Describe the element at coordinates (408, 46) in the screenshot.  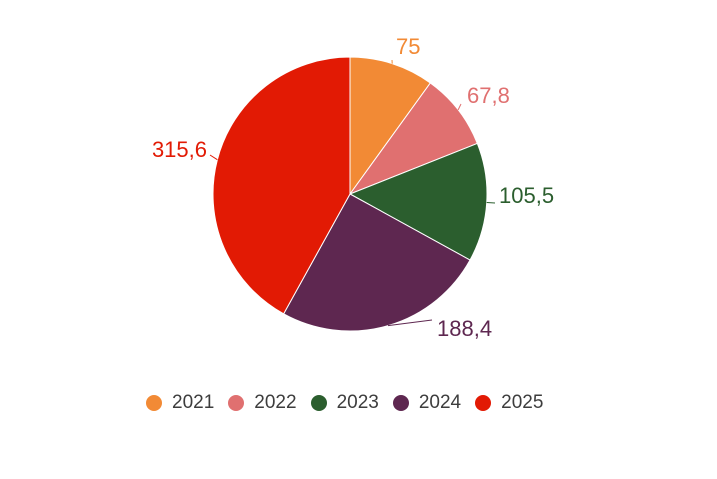
I see `data-label-2021: 75` at that location.